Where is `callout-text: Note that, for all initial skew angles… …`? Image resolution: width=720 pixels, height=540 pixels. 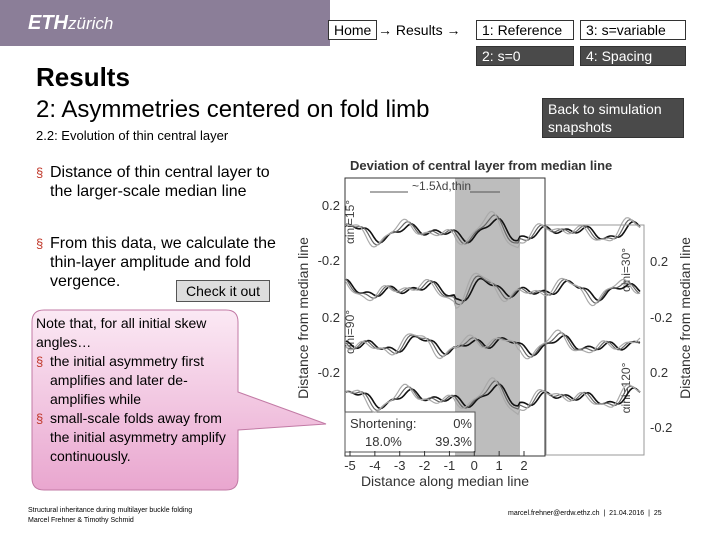
callout-text: Note that, for all initial skew angles… … is located at coordinates (134, 390).